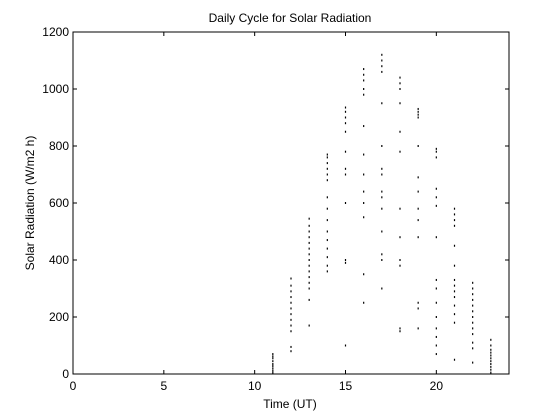 The image size is (560, 420). I want to click on y-tick-label: 0, so click(65, 374).